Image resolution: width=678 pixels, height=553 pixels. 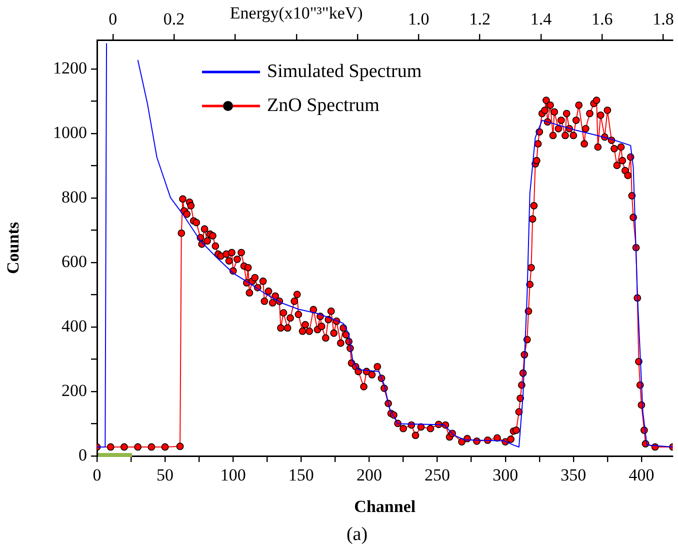 I want to click on y-tick-label: 800, so click(x=74, y=196).